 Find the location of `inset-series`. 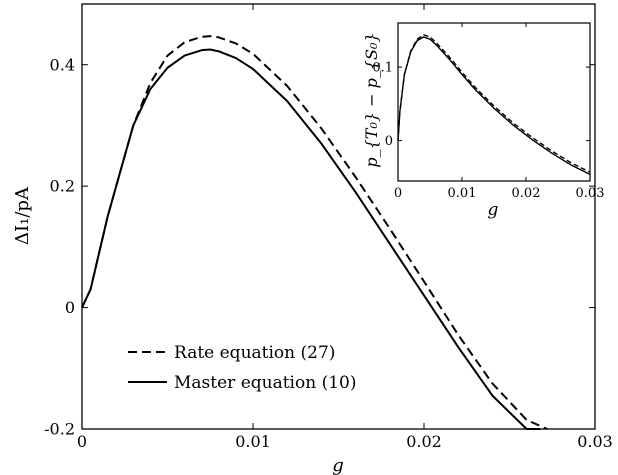

inset-series is located at coordinates (494, 105).